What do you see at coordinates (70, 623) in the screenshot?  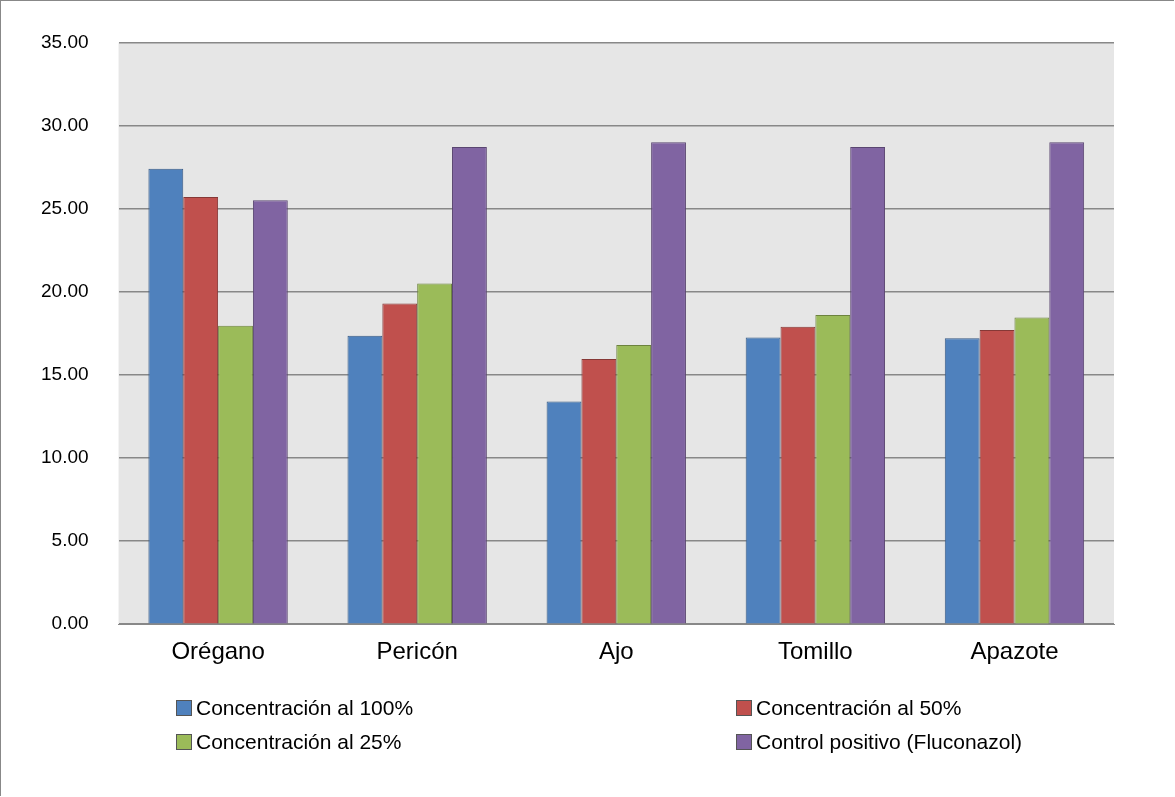 I see `y-tick-label: 0.00` at bounding box center [70, 623].